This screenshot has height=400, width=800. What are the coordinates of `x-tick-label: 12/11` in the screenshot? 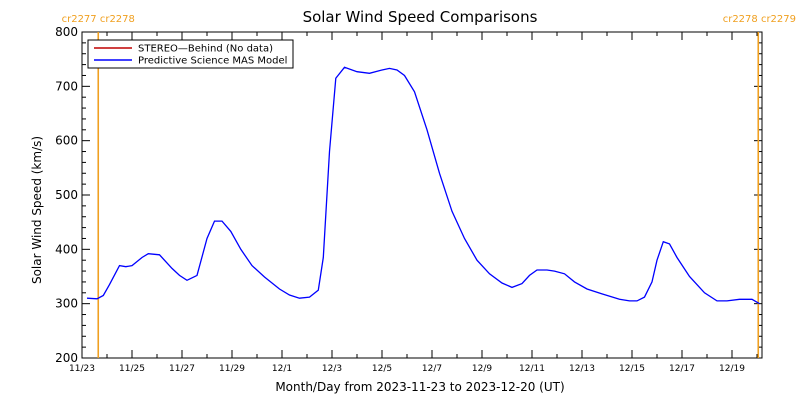 It's located at (532, 369).